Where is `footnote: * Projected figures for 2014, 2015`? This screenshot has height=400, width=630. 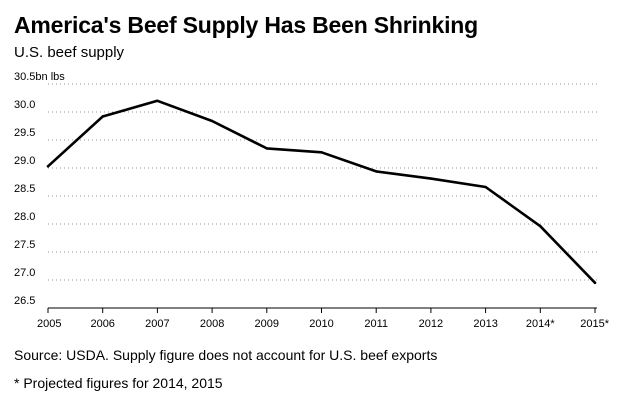
footnote: * Projected figures for 2014, 2015 is located at coordinates (118, 383).